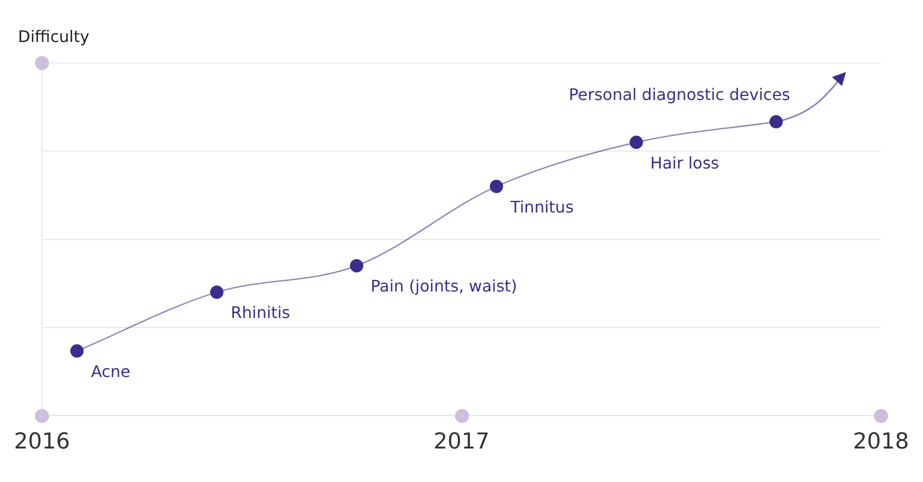  Describe the element at coordinates (110, 371) in the screenshot. I see `annotation: Acne` at that location.